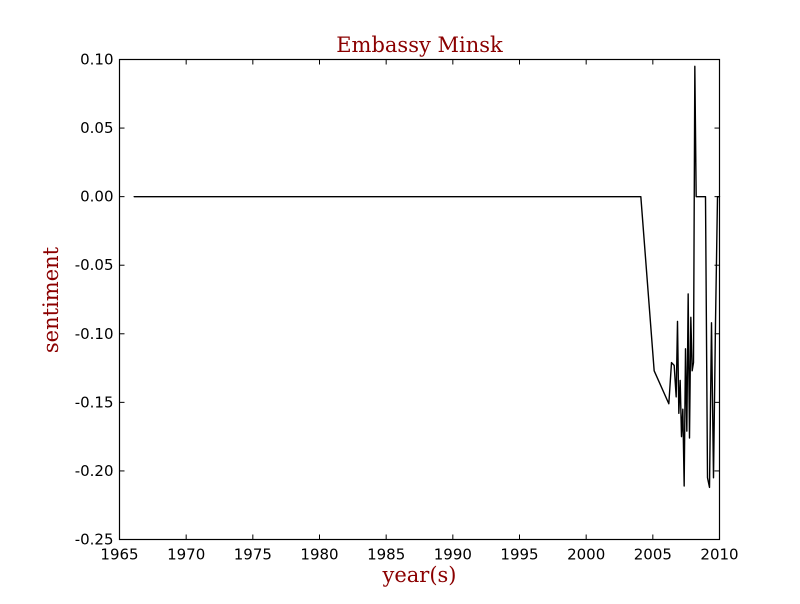 Image resolution: width=800 pixels, height=604 pixels. I want to click on y-tick-label: -0.15, so click(94, 402).